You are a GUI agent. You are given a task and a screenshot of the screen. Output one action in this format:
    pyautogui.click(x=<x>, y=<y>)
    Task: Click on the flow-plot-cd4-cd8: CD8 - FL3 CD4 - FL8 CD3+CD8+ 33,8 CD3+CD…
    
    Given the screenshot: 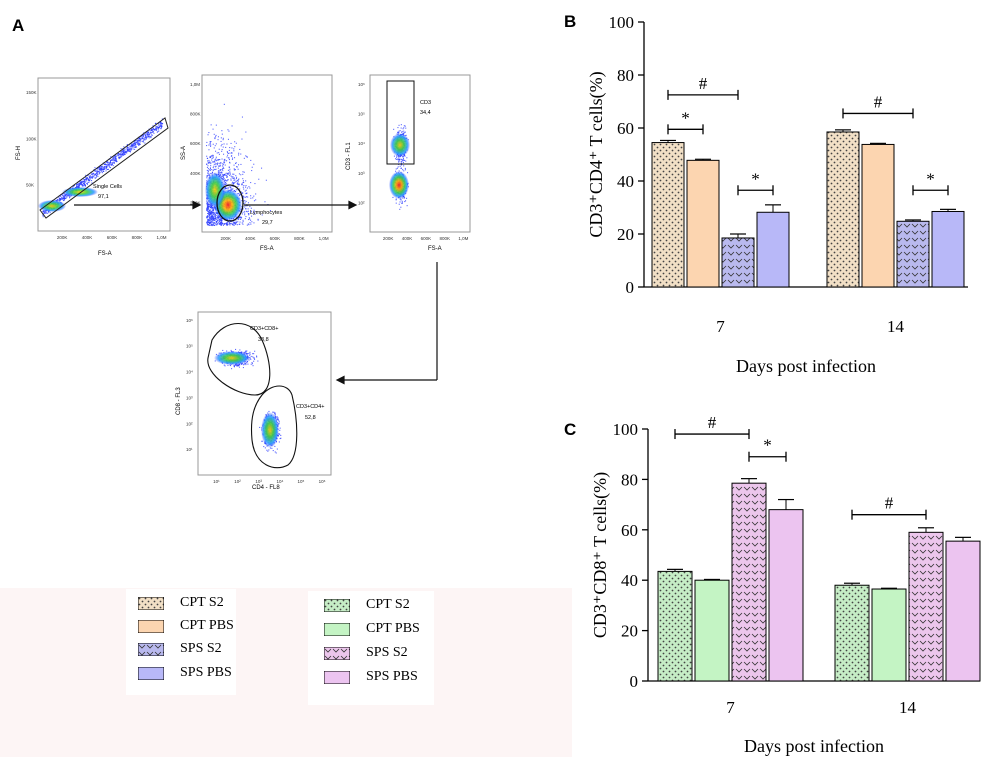 What is the action you would take?
    pyautogui.click(x=254, y=401)
    